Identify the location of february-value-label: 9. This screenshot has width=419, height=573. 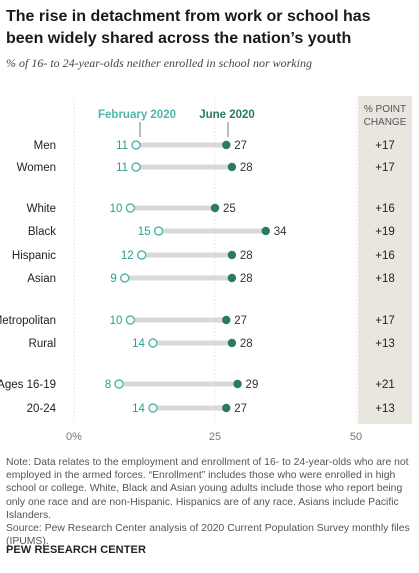
(113, 279).